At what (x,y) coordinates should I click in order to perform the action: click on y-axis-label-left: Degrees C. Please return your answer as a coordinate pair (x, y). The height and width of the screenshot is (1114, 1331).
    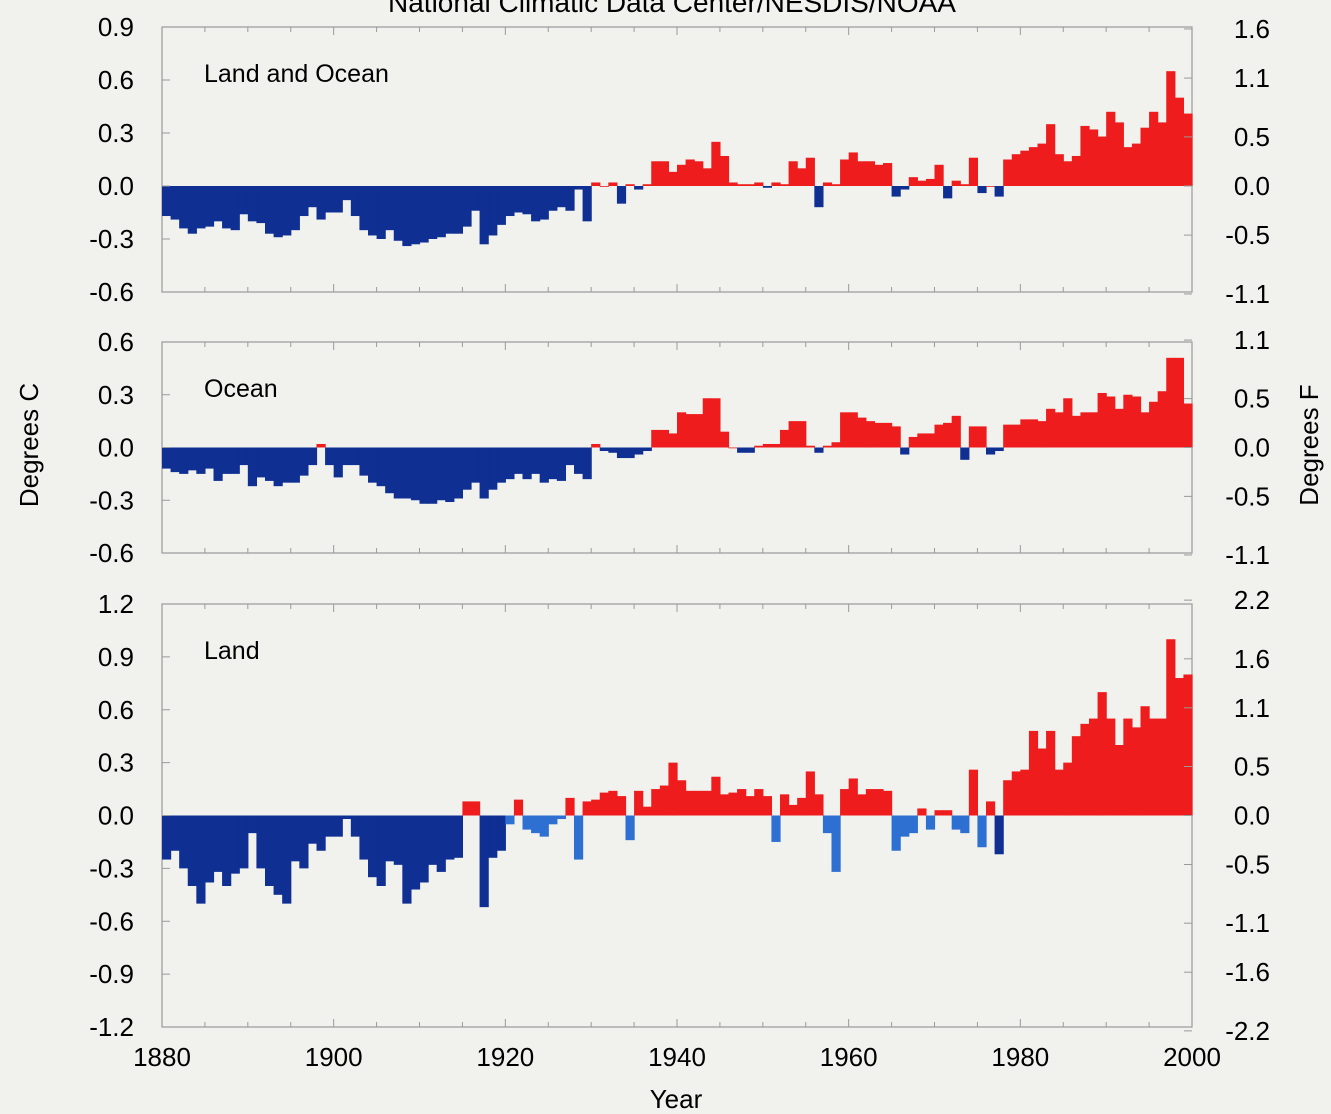
    Looking at the image, I should click on (29, 445).